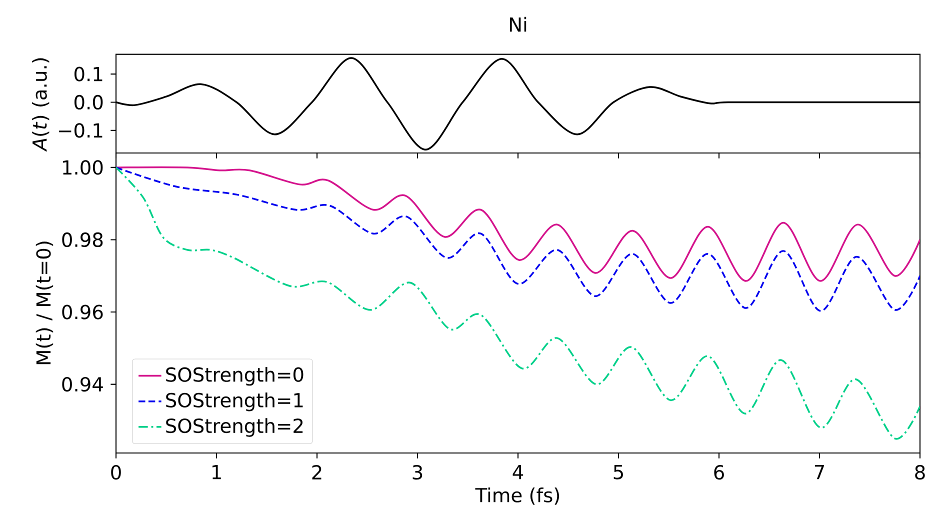 The width and height of the screenshot is (927, 523). What do you see at coordinates (82, 240) in the screenshot?
I see `y-tick-label: 0.98` at bounding box center [82, 240].